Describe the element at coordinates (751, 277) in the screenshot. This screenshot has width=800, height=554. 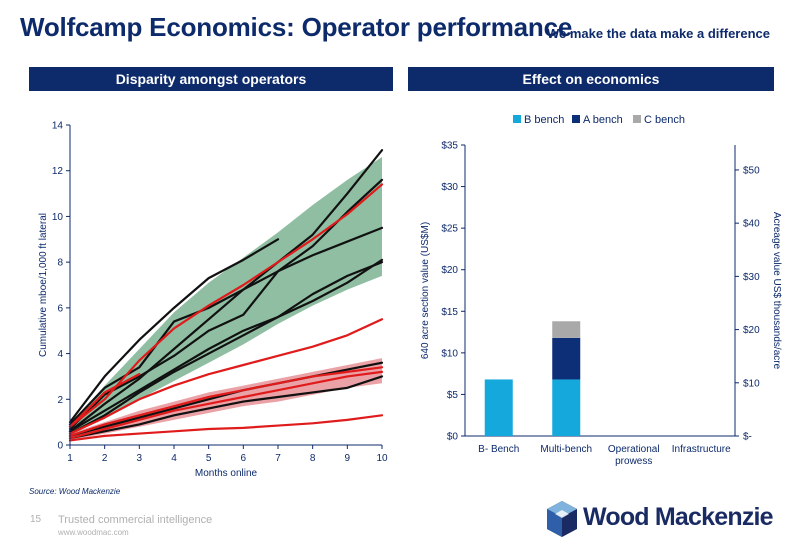
I see `y2-tick-label: $30` at that location.